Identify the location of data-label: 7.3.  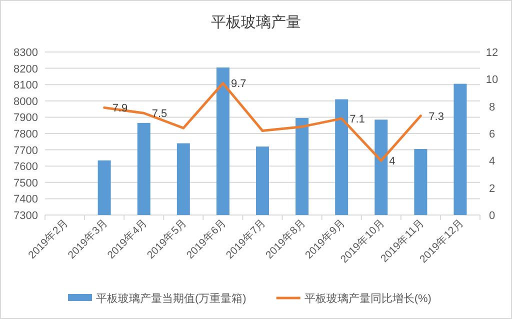
(436, 116).